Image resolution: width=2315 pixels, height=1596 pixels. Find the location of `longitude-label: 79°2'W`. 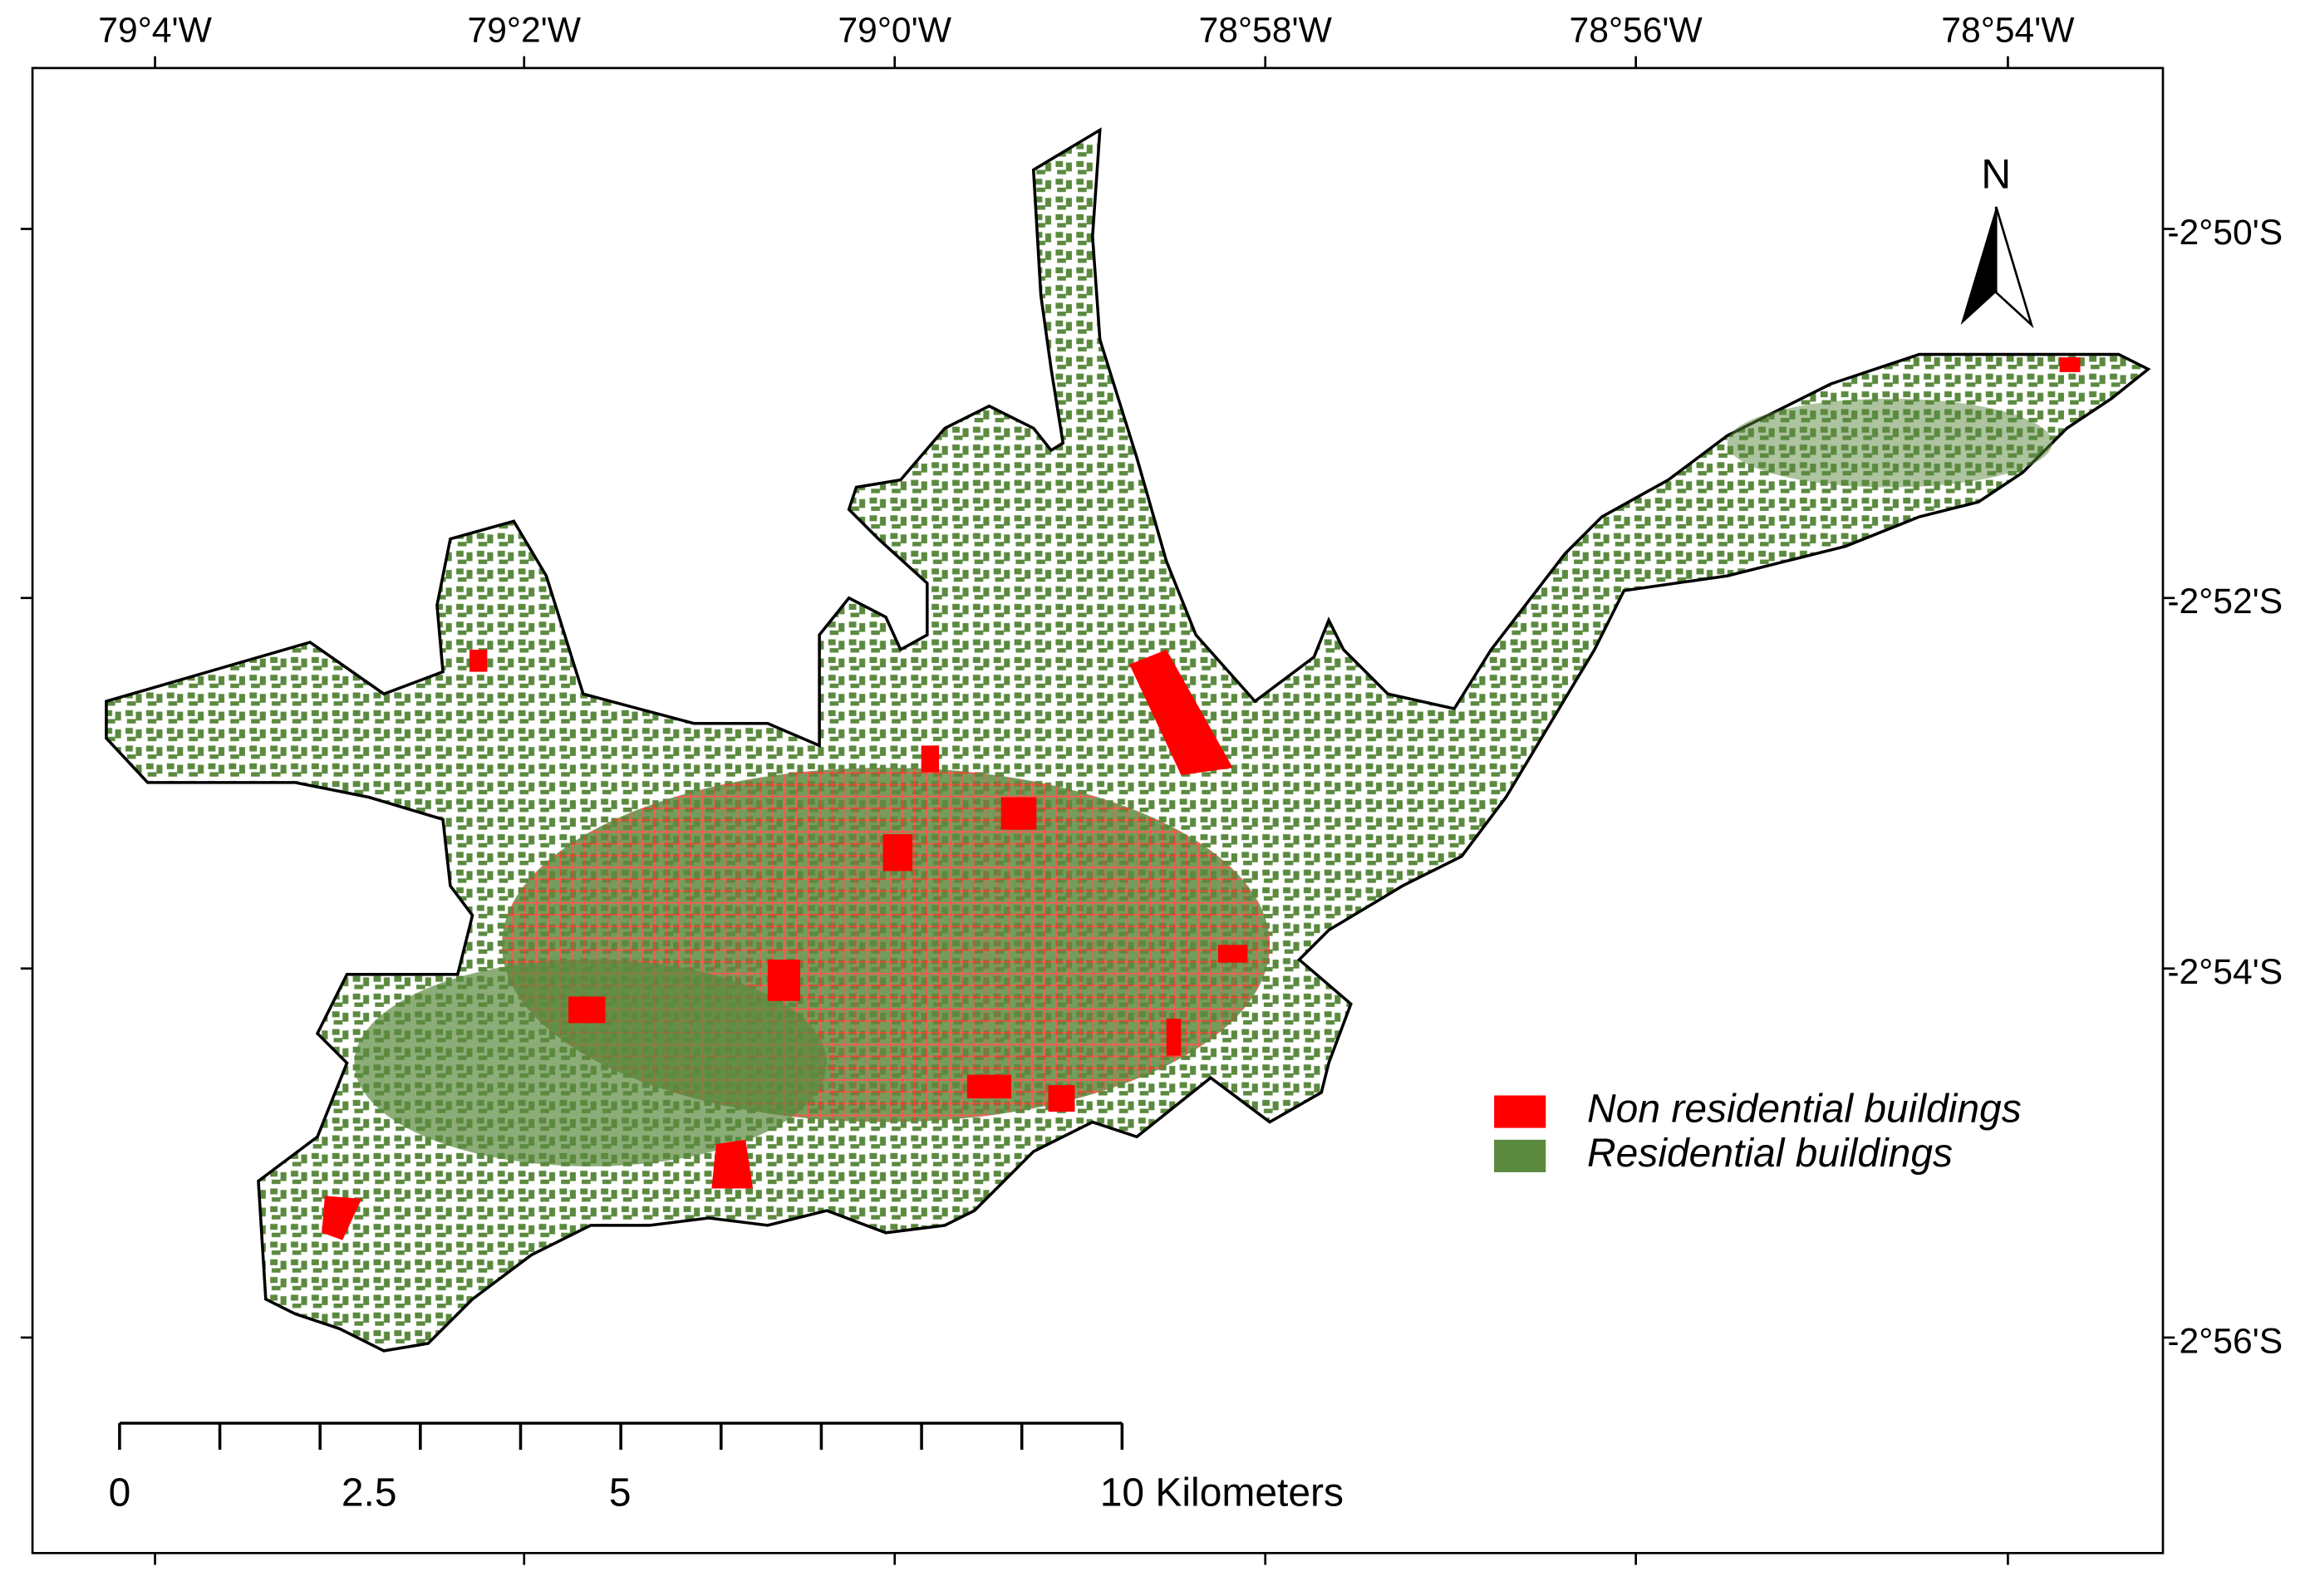

longitude-label: 79°2'W is located at coordinates (524, 31).